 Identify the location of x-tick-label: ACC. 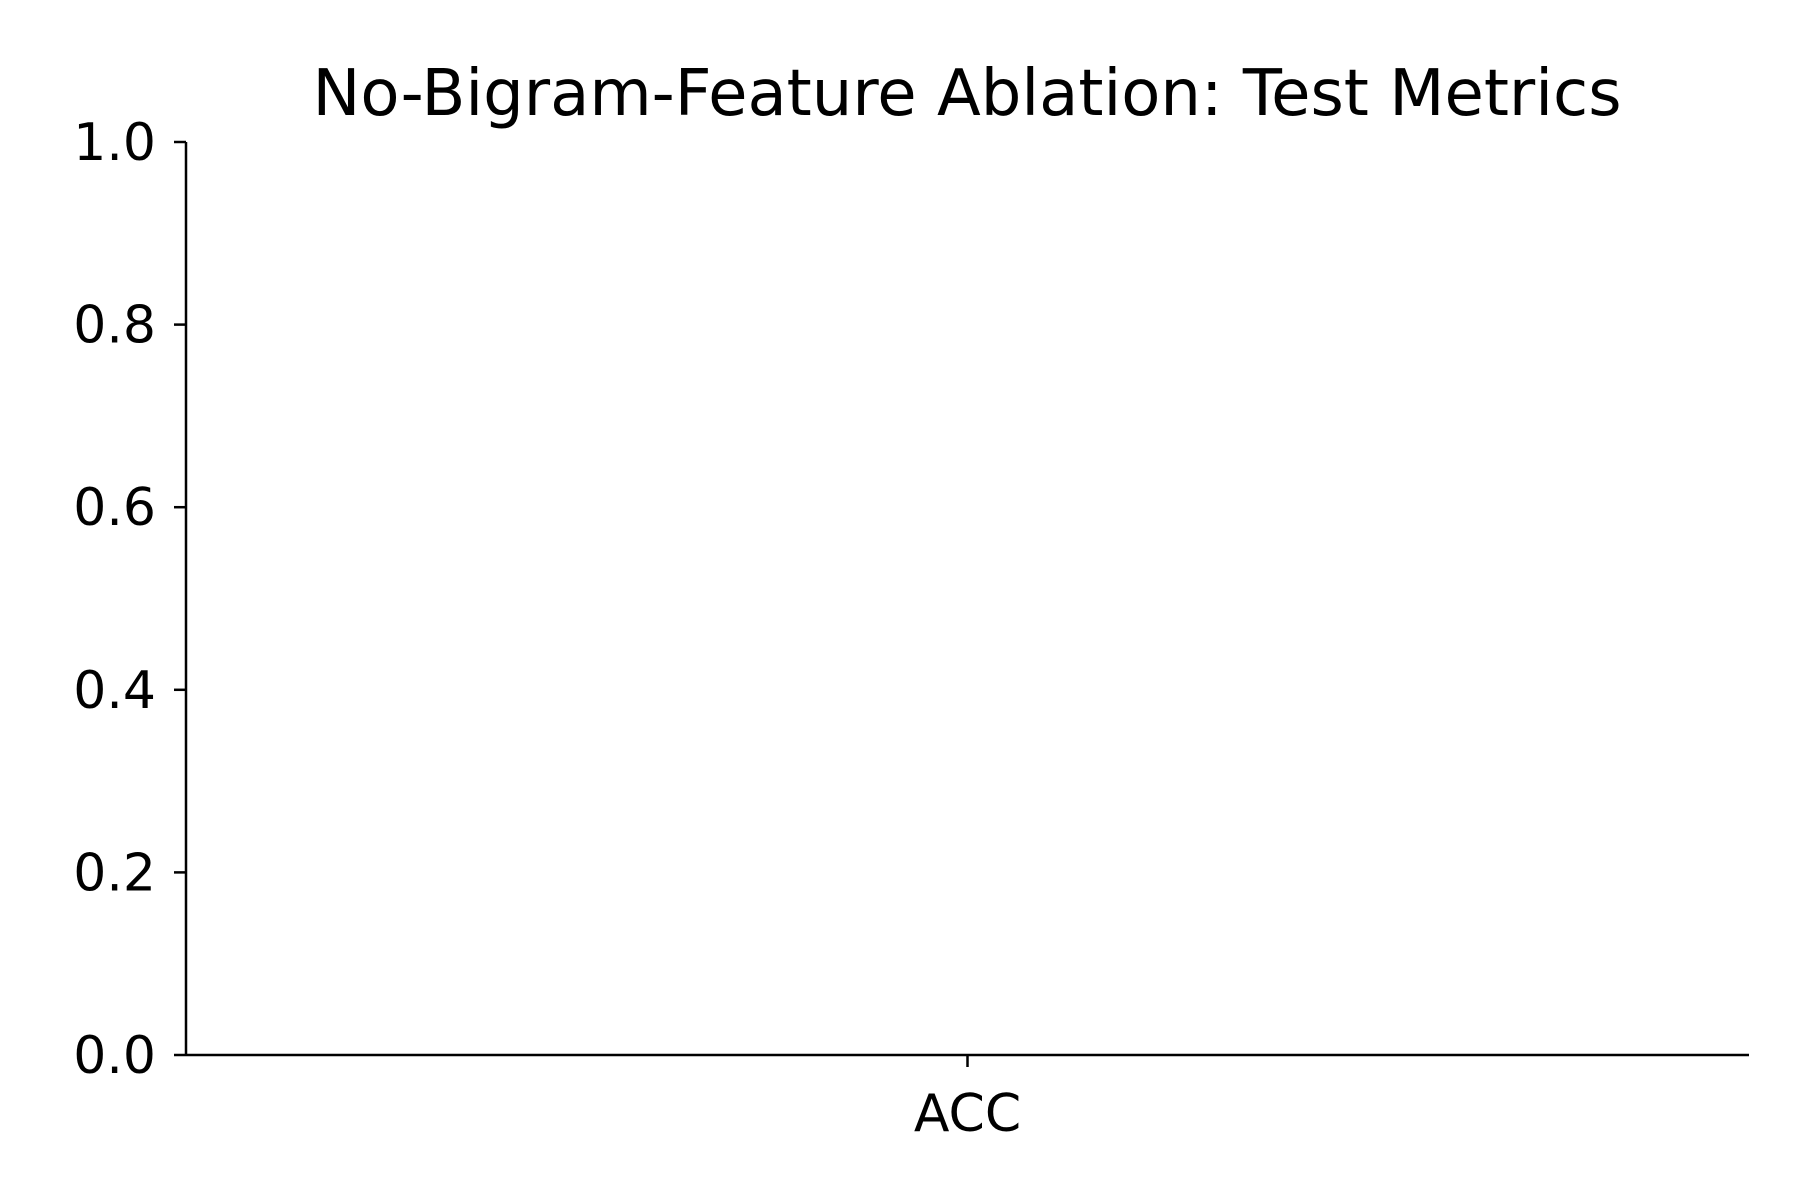
(967, 1114).